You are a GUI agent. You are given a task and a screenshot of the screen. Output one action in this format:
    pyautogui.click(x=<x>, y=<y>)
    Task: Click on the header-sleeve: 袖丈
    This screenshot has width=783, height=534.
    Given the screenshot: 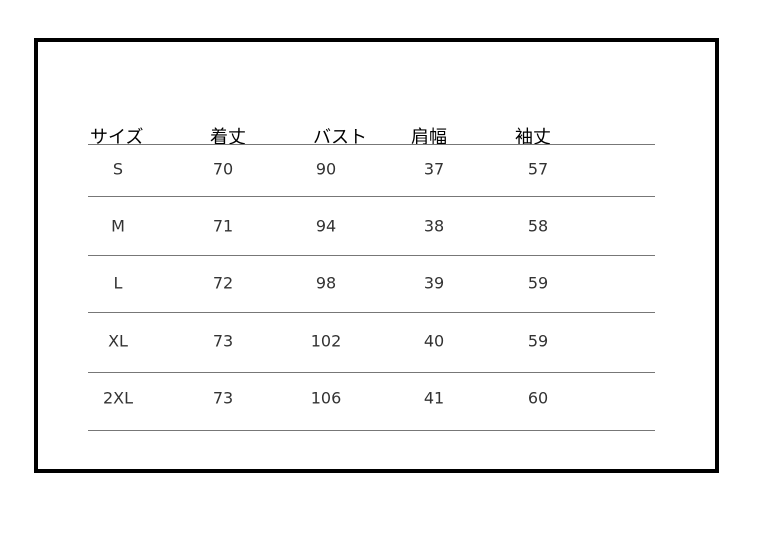 What is the action you would take?
    pyautogui.click(x=533, y=137)
    